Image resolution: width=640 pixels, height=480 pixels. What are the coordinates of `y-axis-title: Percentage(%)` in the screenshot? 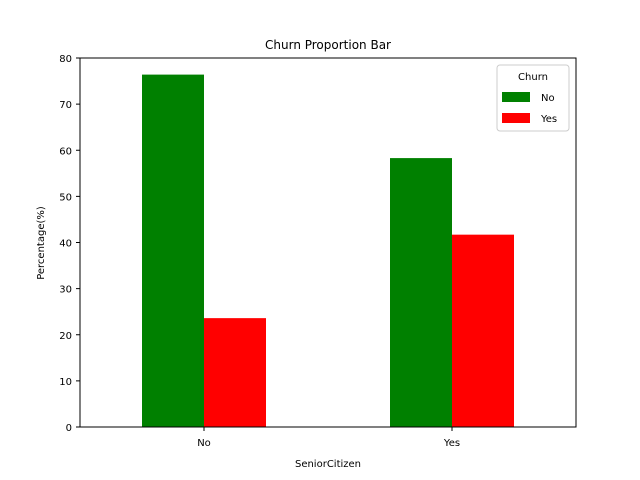 It's located at (41, 243).